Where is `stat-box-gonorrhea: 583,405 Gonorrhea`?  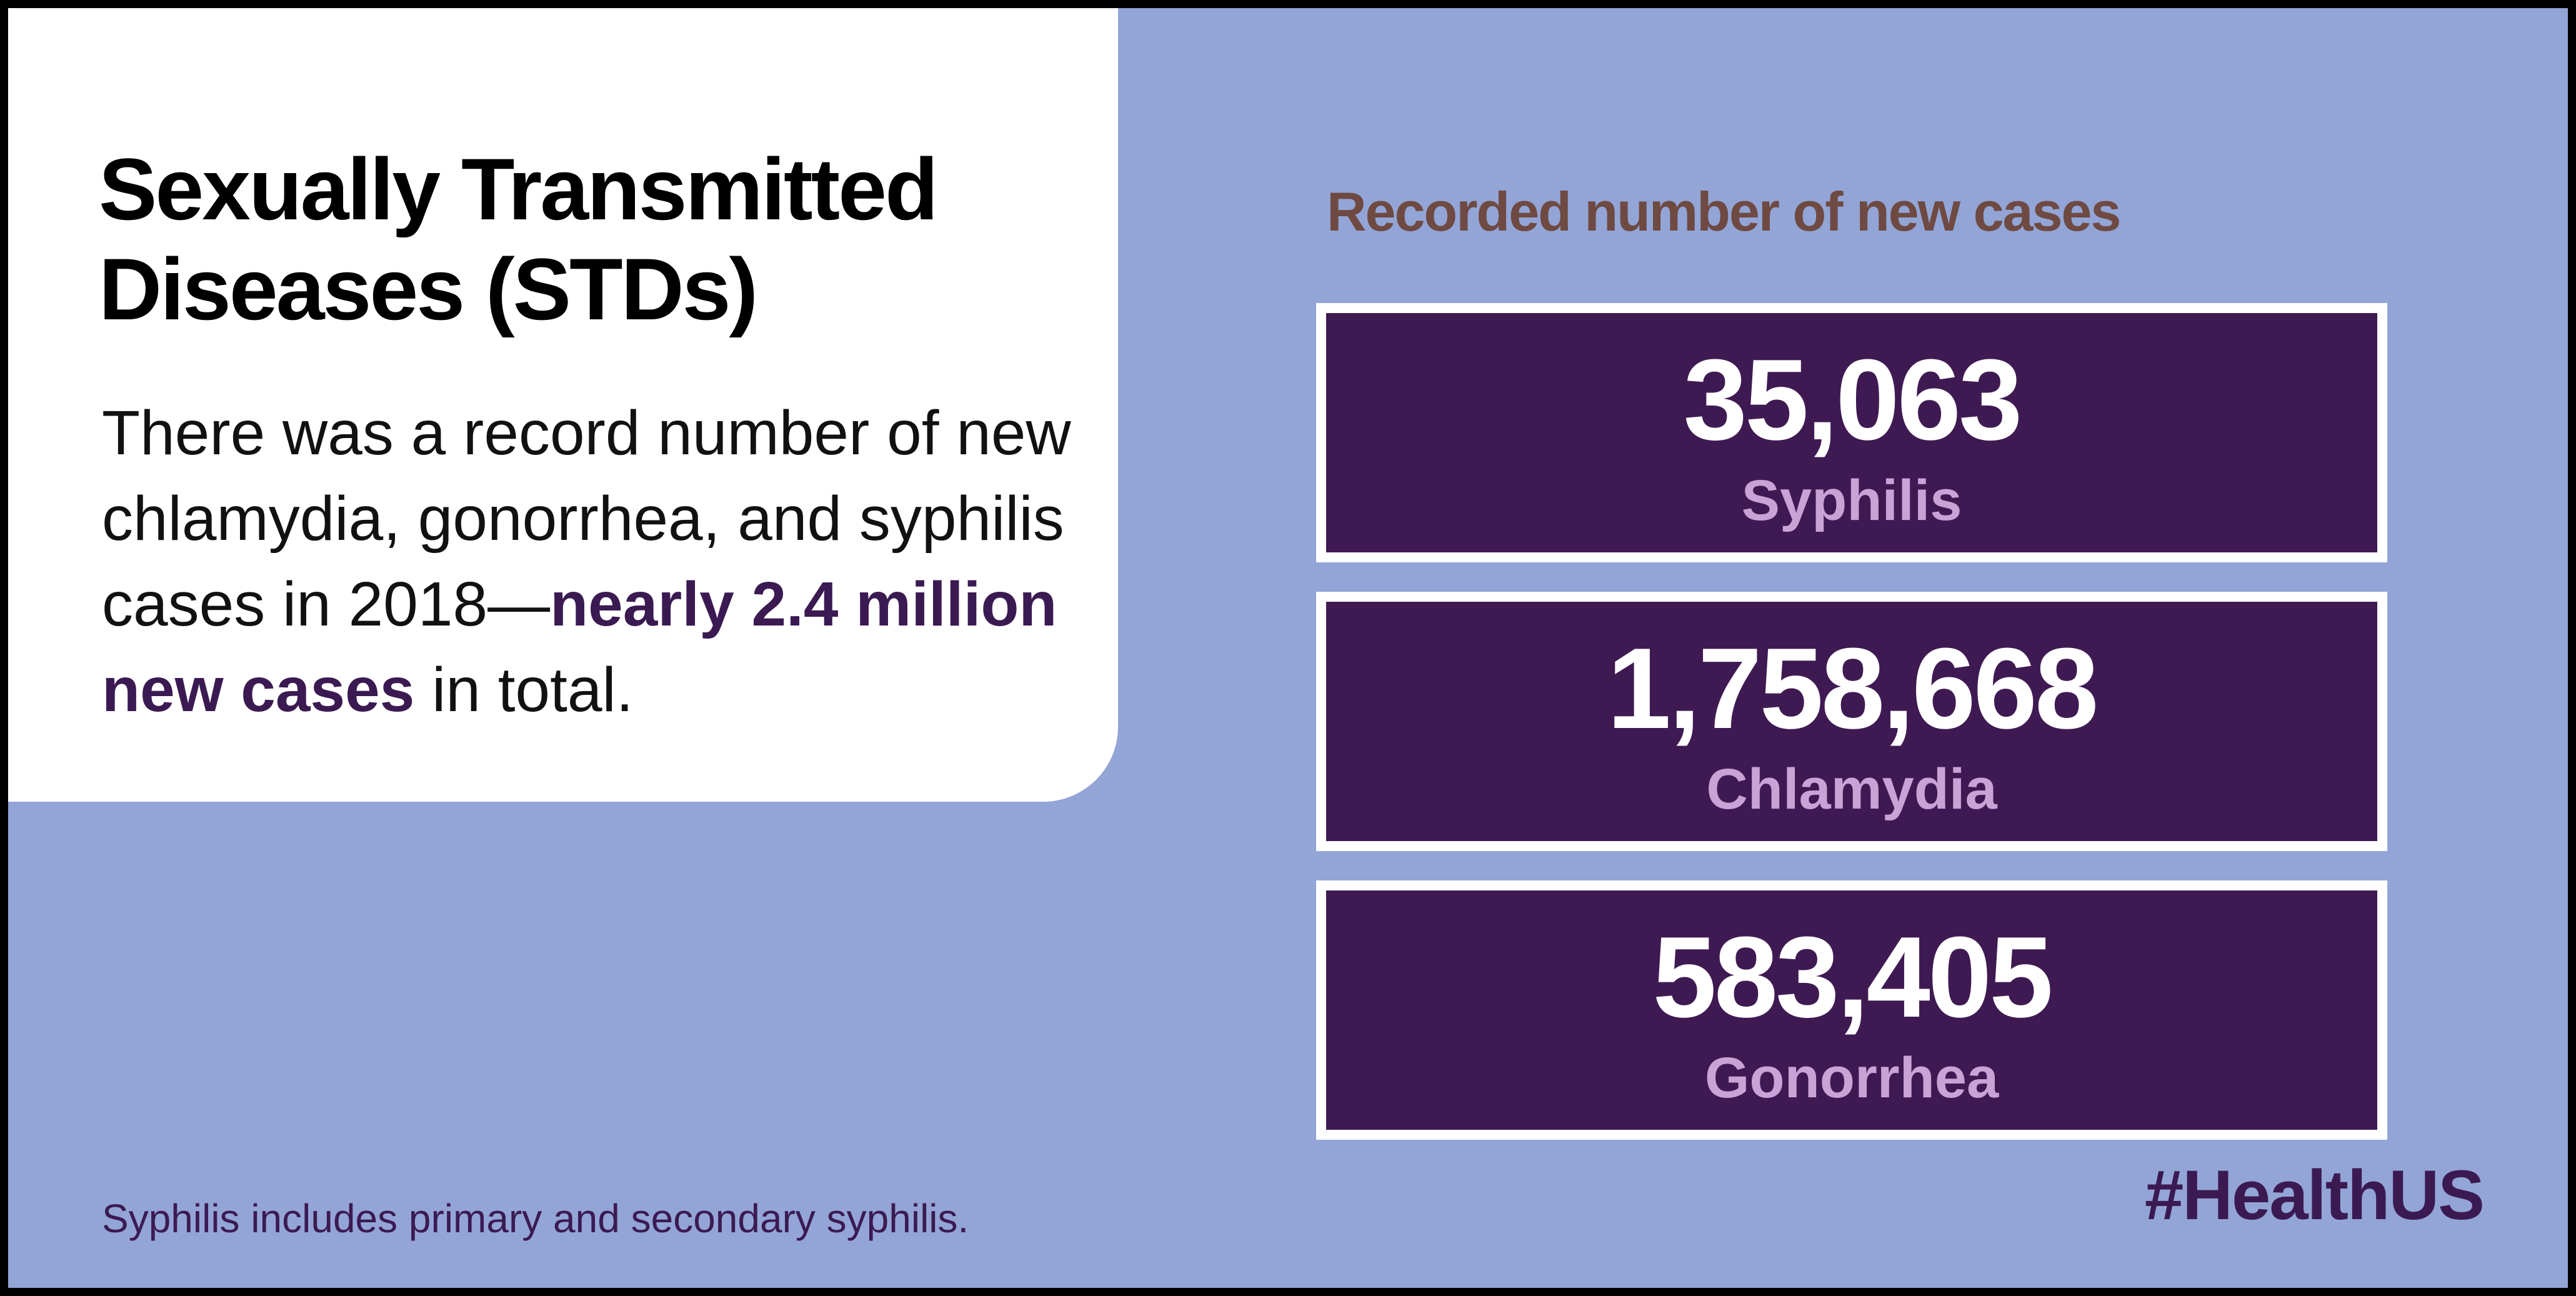 stat-box-gonorrhea: 583,405 Gonorrhea is located at coordinates (1851, 1010).